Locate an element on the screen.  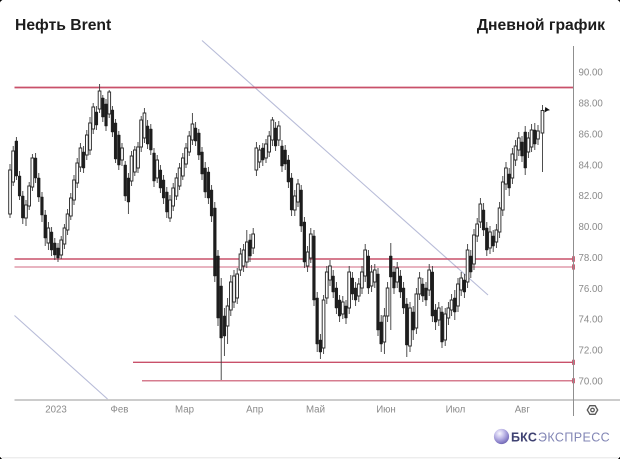
svg-text: ЭКСПРЕСС is located at coordinates (574, 438).